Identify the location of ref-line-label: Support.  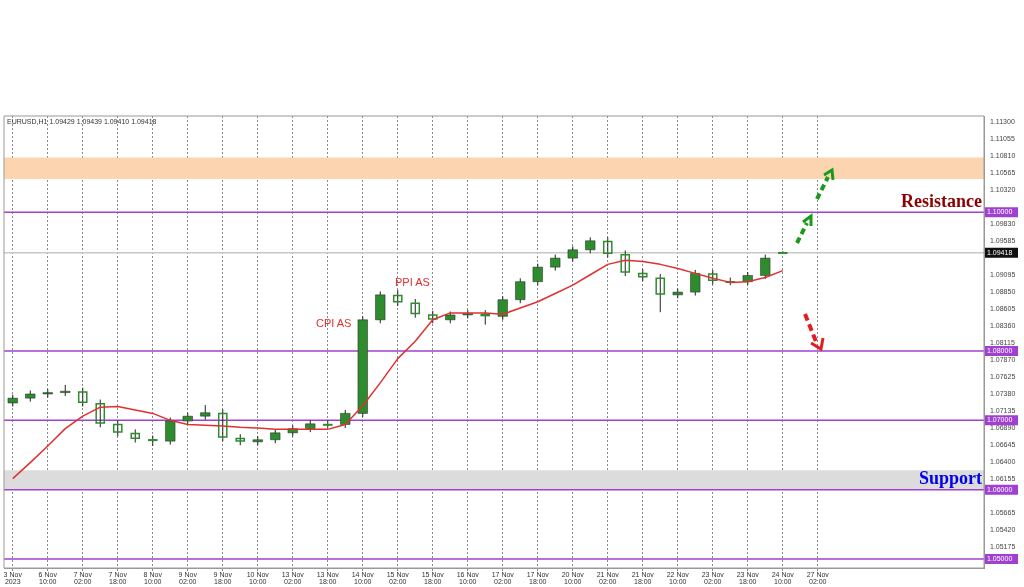
(950, 478).